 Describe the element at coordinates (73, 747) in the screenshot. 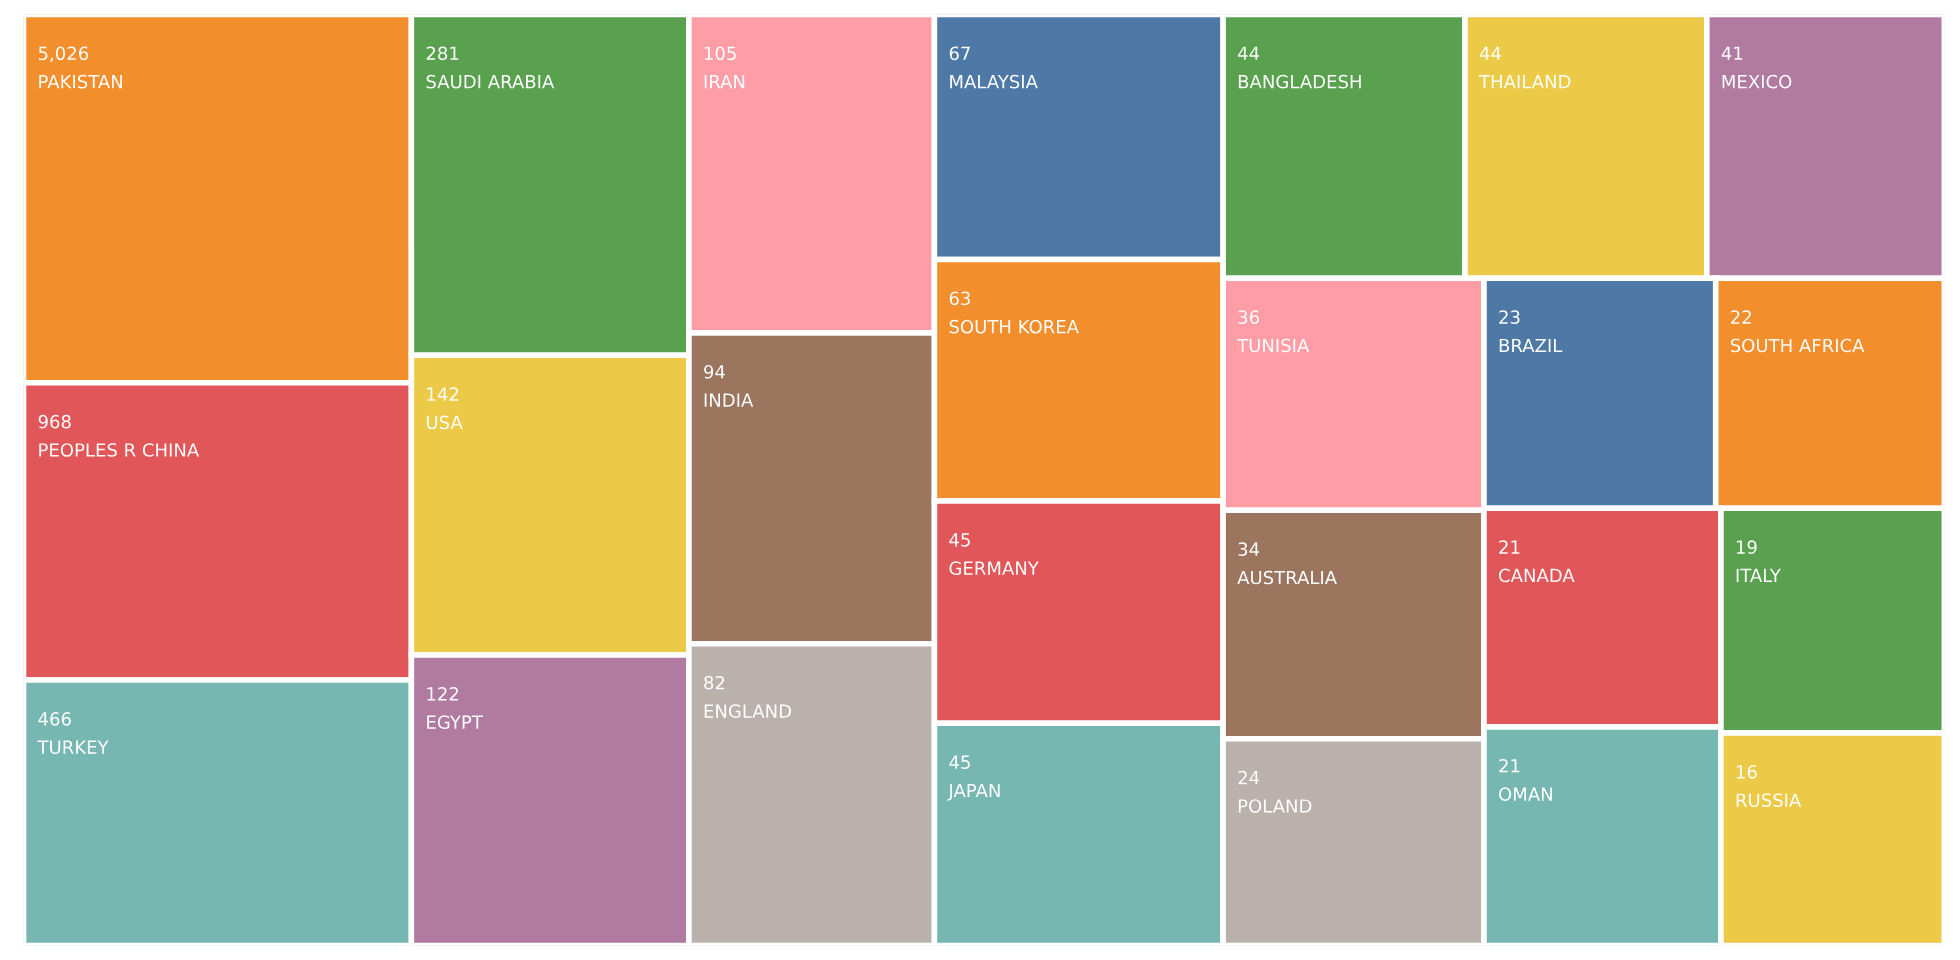

I see `category-label: TURKEY` at that location.